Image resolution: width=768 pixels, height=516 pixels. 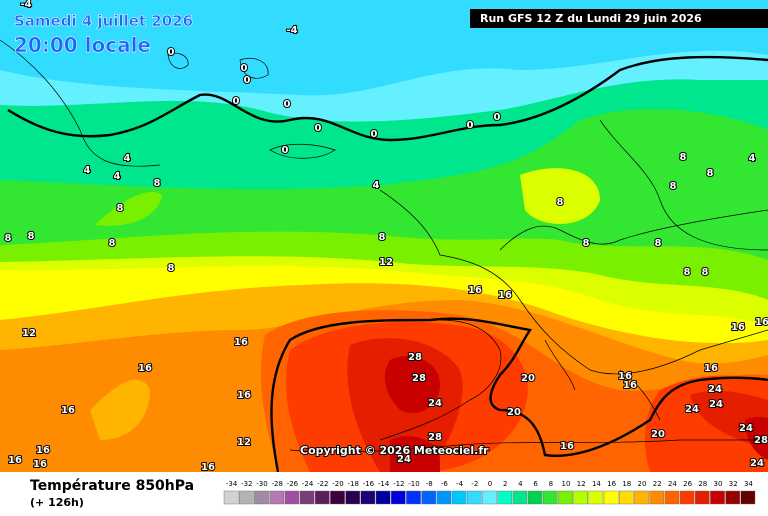 I want to click on scale-label: -8, so click(x=429, y=484).